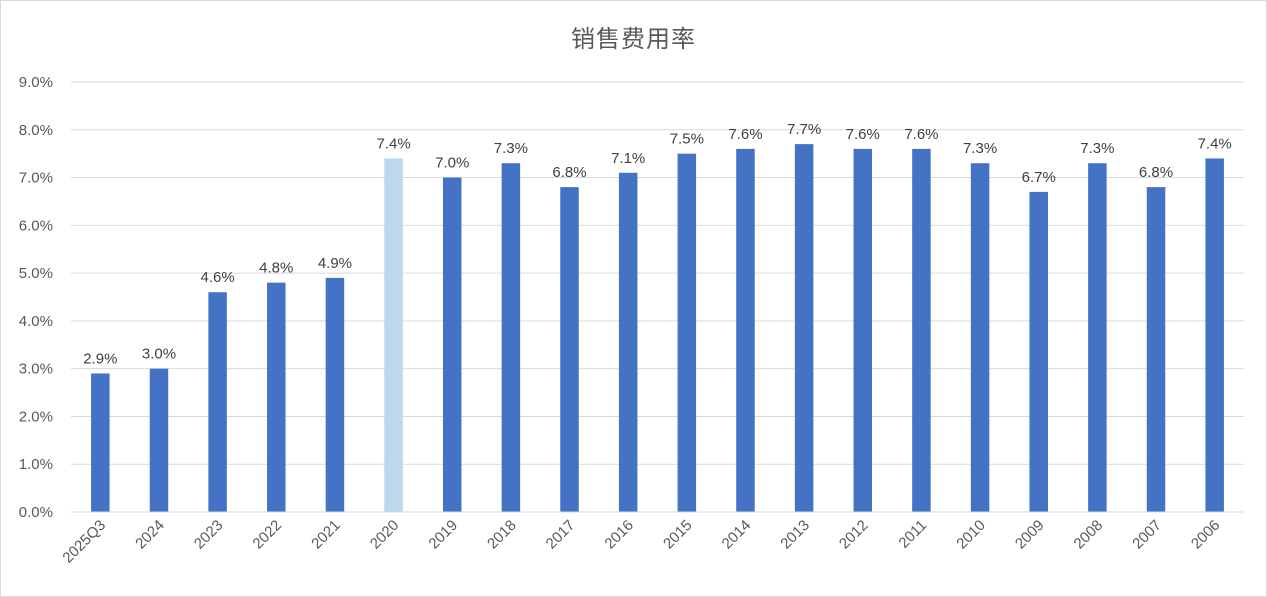 The width and height of the screenshot is (1267, 597). Describe the element at coordinates (159, 354) in the screenshot. I see `data-label: 3.0%` at that location.